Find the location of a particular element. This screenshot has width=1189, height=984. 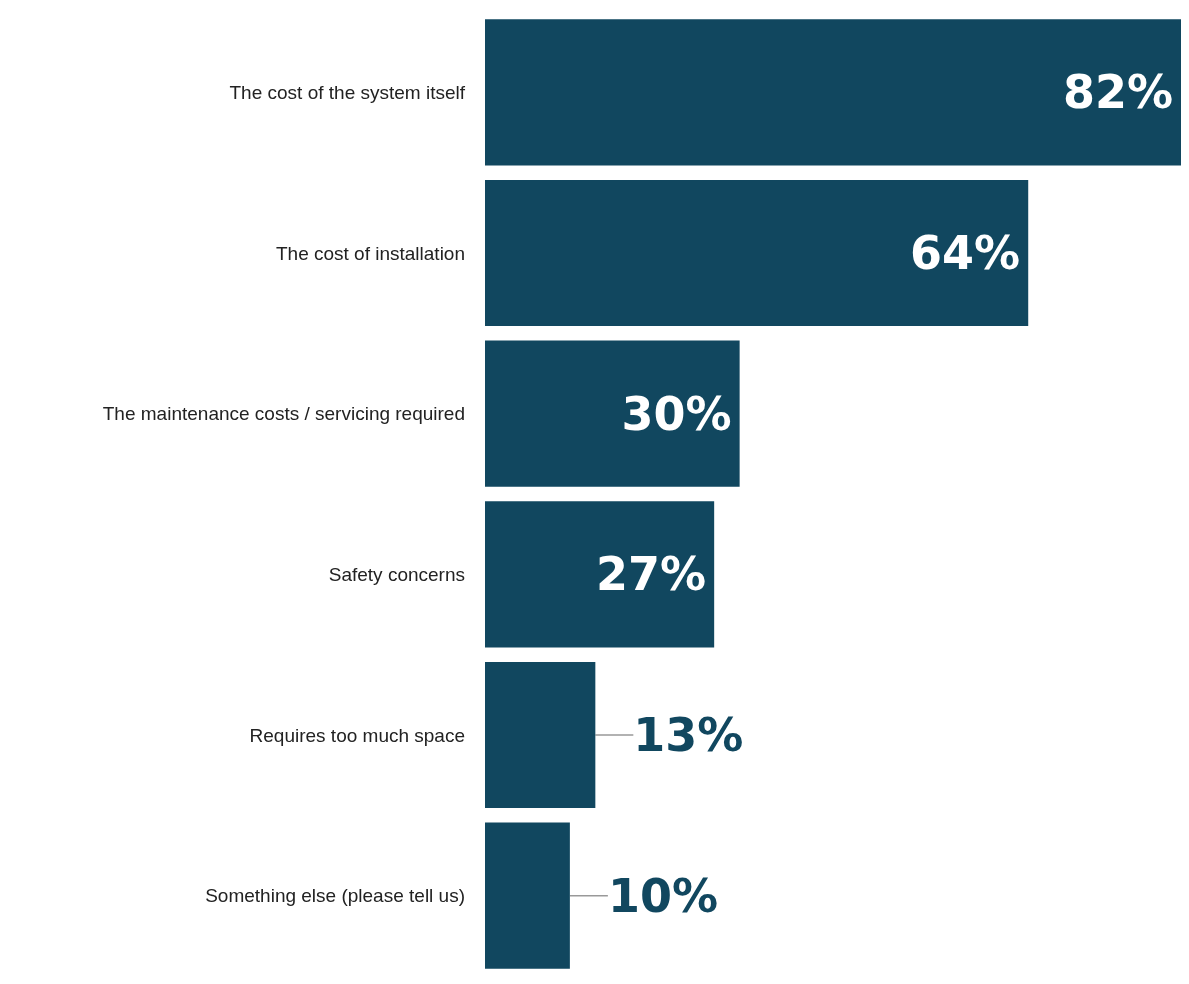

y-tick-label: Requires too much space is located at coordinates (357, 735).